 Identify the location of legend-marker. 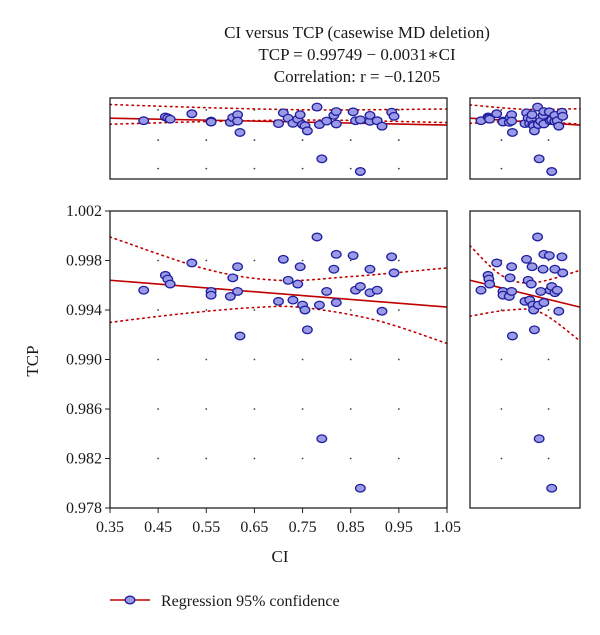
(130, 600).